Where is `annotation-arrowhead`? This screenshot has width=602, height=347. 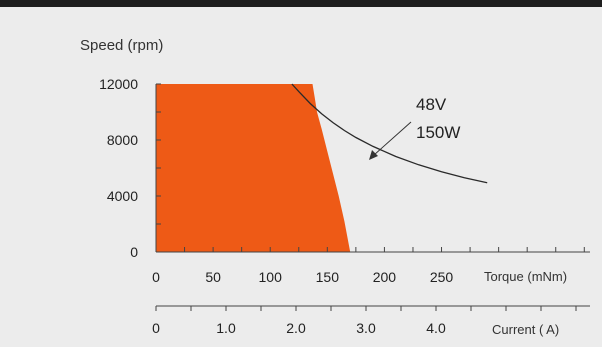
annotation-arrowhead is located at coordinates (373, 155).